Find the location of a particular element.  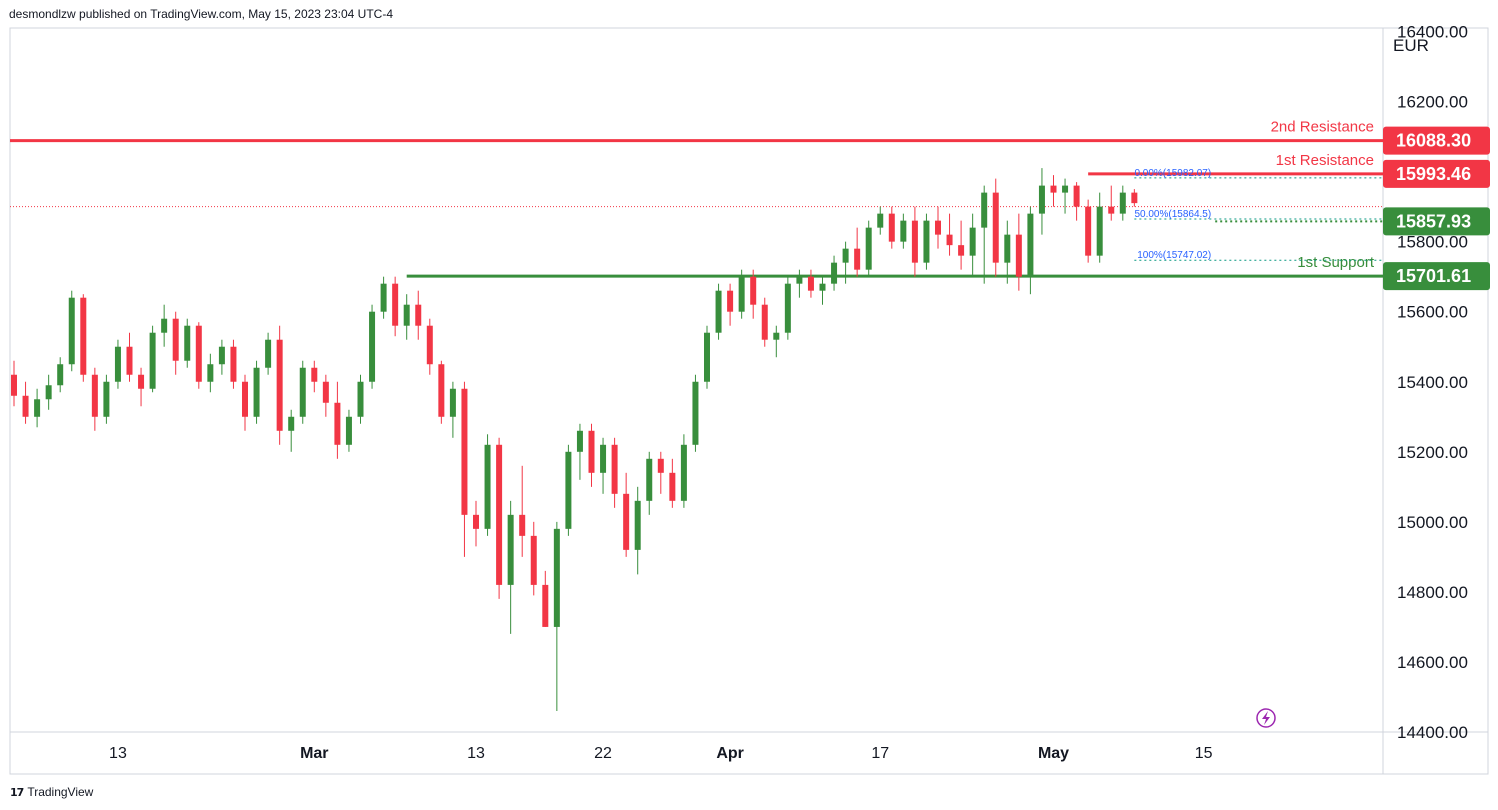

level-price-text: 16088.30 is located at coordinates (1433, 141).